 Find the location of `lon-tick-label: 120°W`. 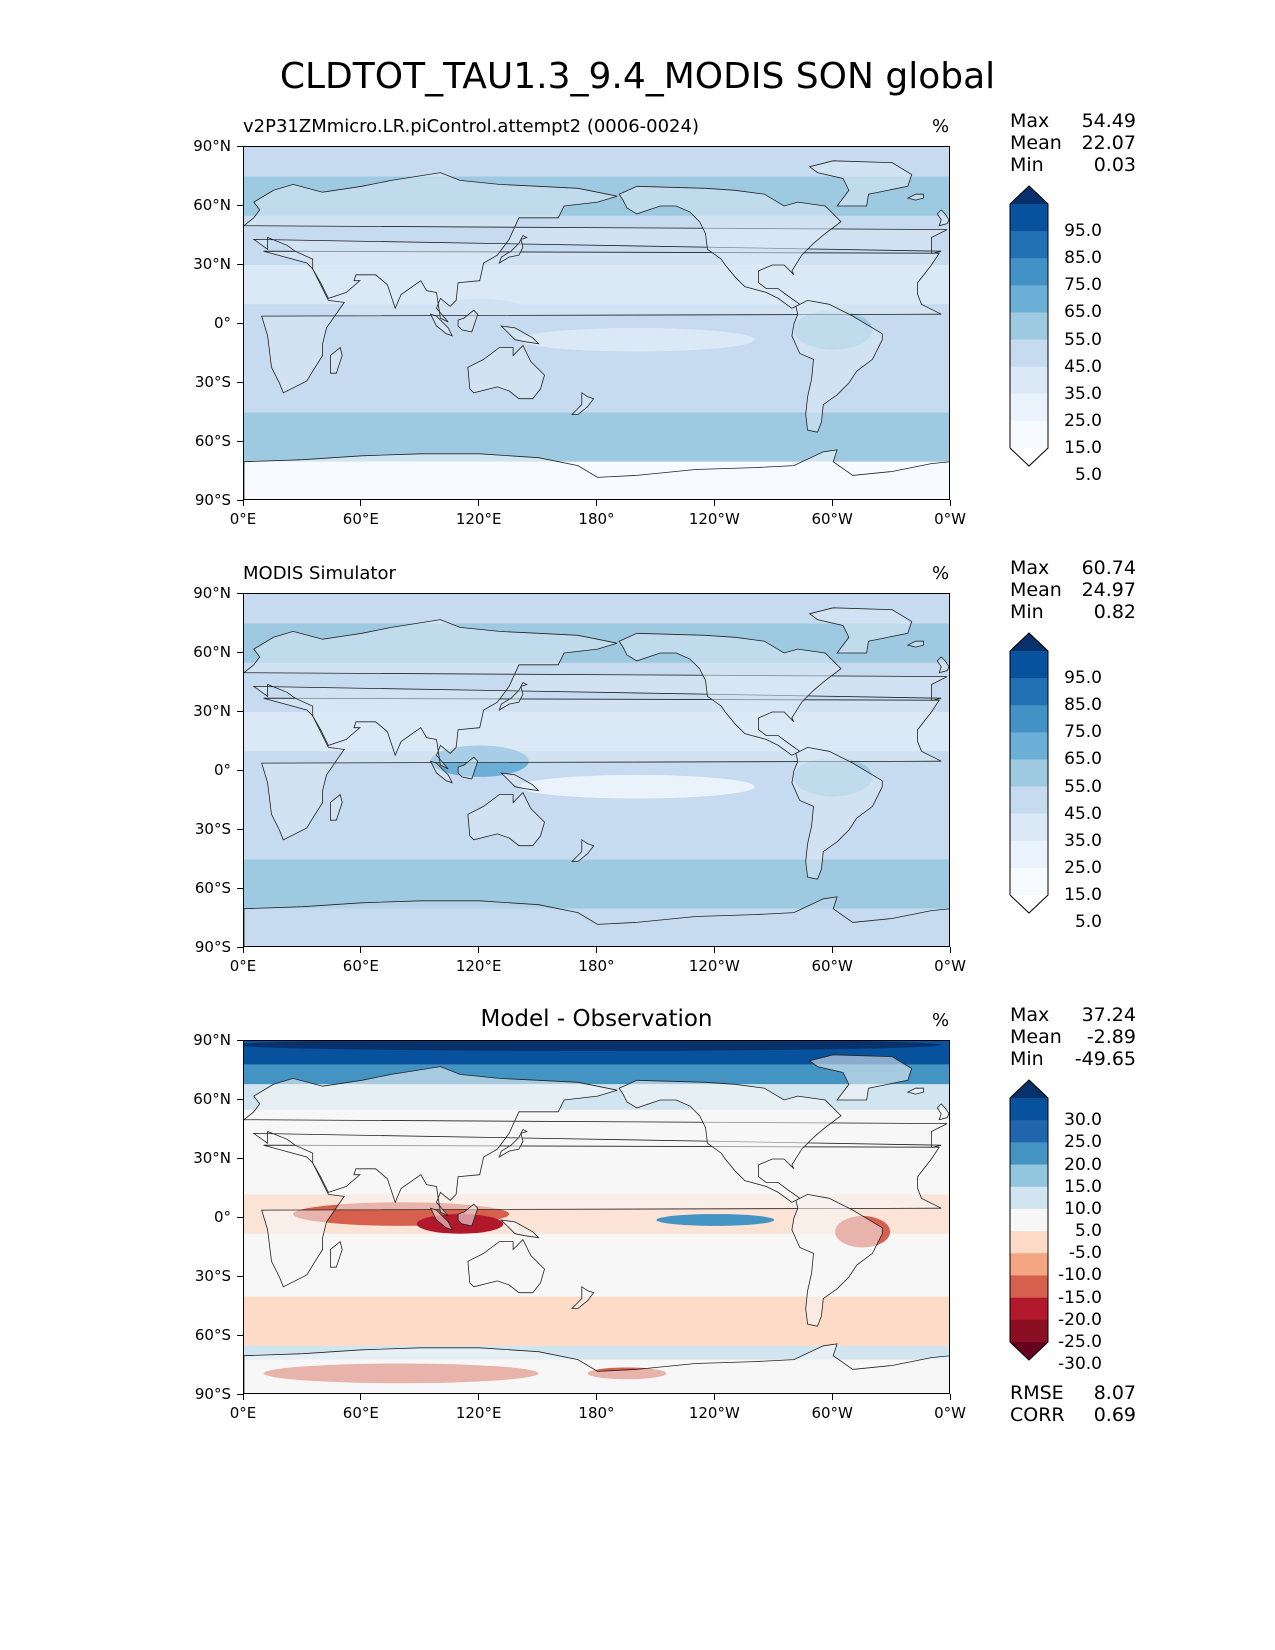

lon-tick-label: 120°W is located at coordinates (714, 966).